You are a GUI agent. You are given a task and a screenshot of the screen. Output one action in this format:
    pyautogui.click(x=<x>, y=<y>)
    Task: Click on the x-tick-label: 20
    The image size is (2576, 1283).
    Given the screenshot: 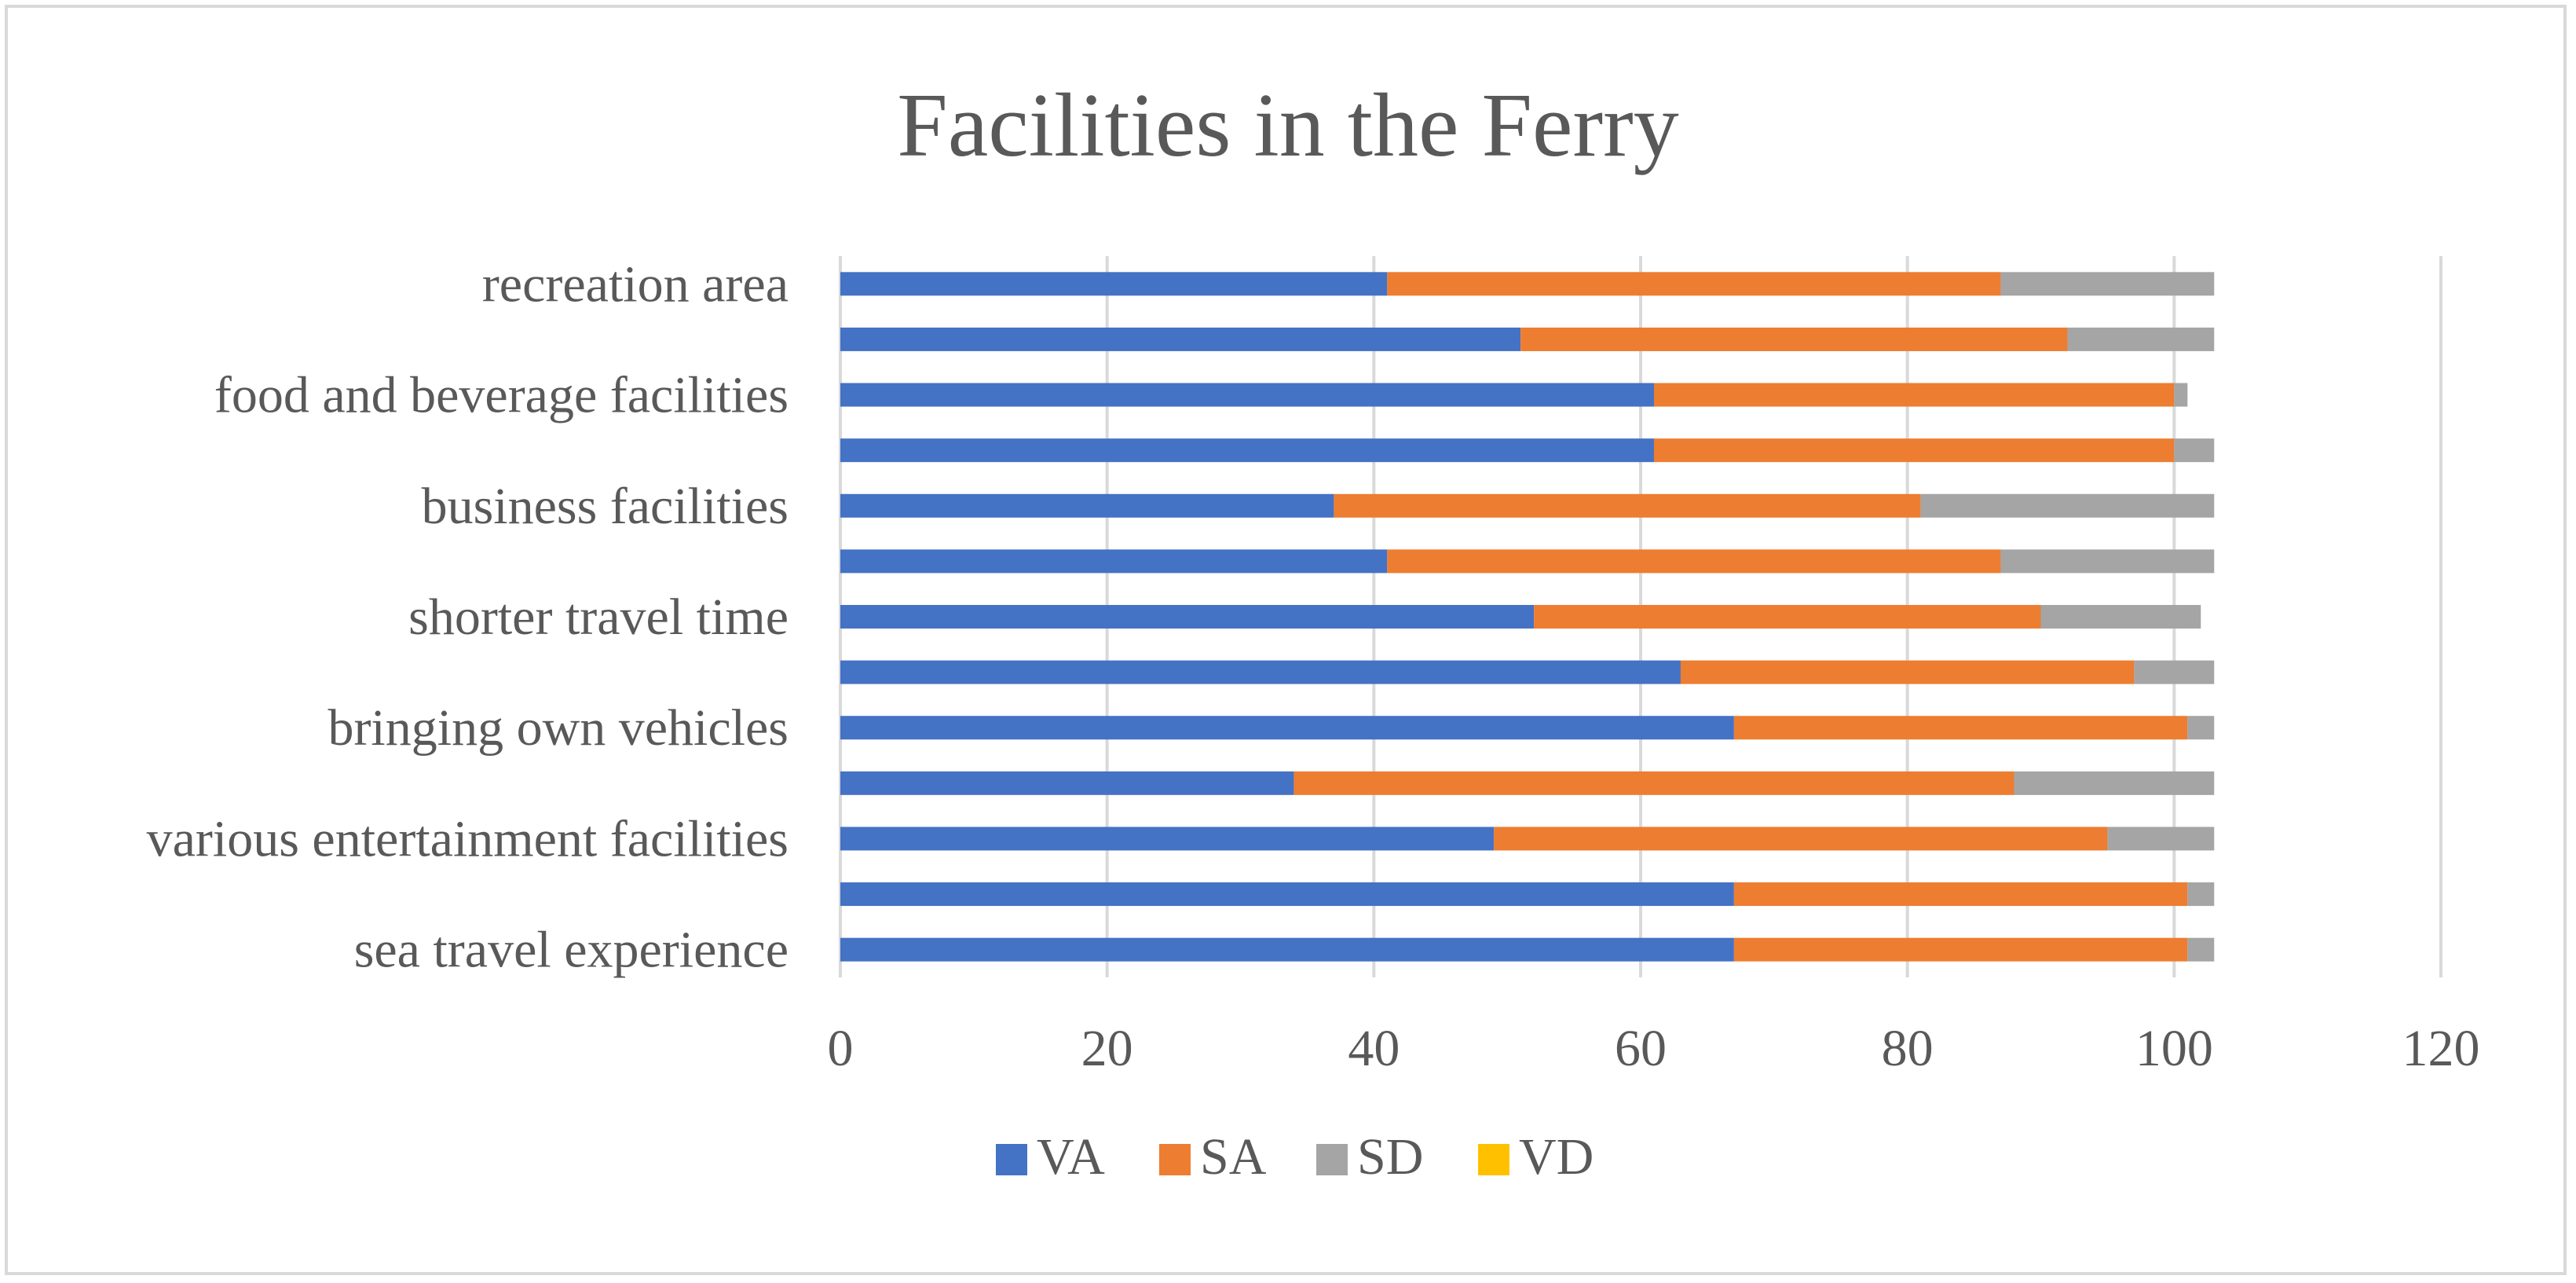 What is the action you would take?
    pyautogui.click(x=1107, y=1048)
    